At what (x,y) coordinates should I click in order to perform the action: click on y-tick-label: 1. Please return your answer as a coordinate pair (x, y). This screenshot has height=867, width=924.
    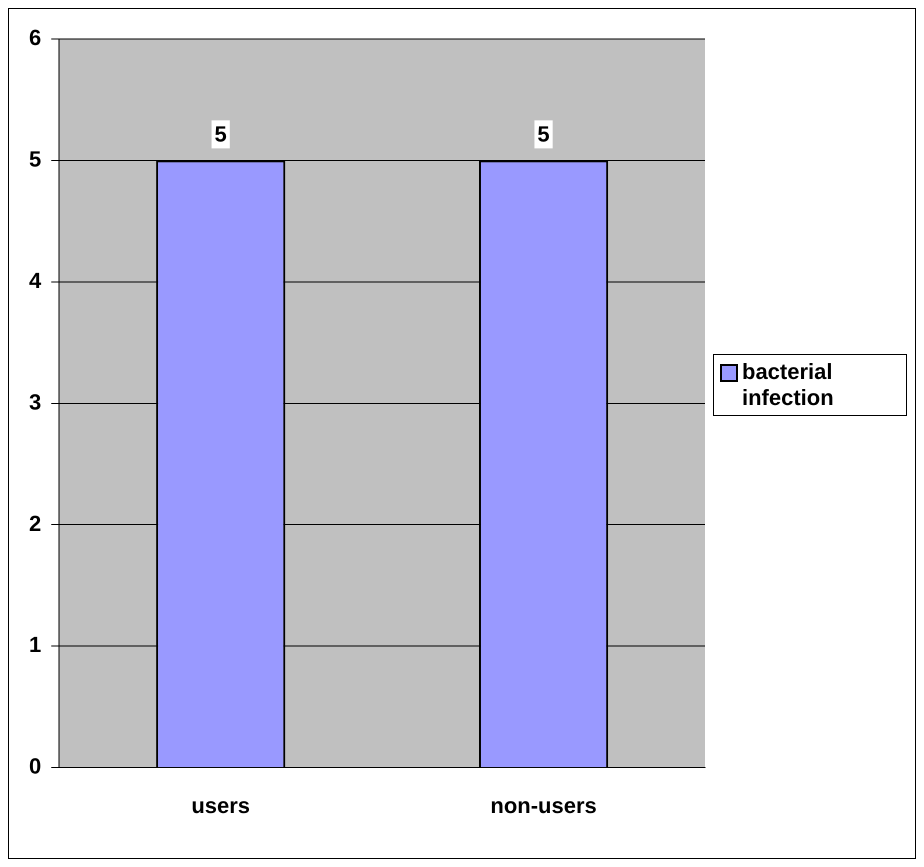
    Looking at the image, I should click on (35, 645).